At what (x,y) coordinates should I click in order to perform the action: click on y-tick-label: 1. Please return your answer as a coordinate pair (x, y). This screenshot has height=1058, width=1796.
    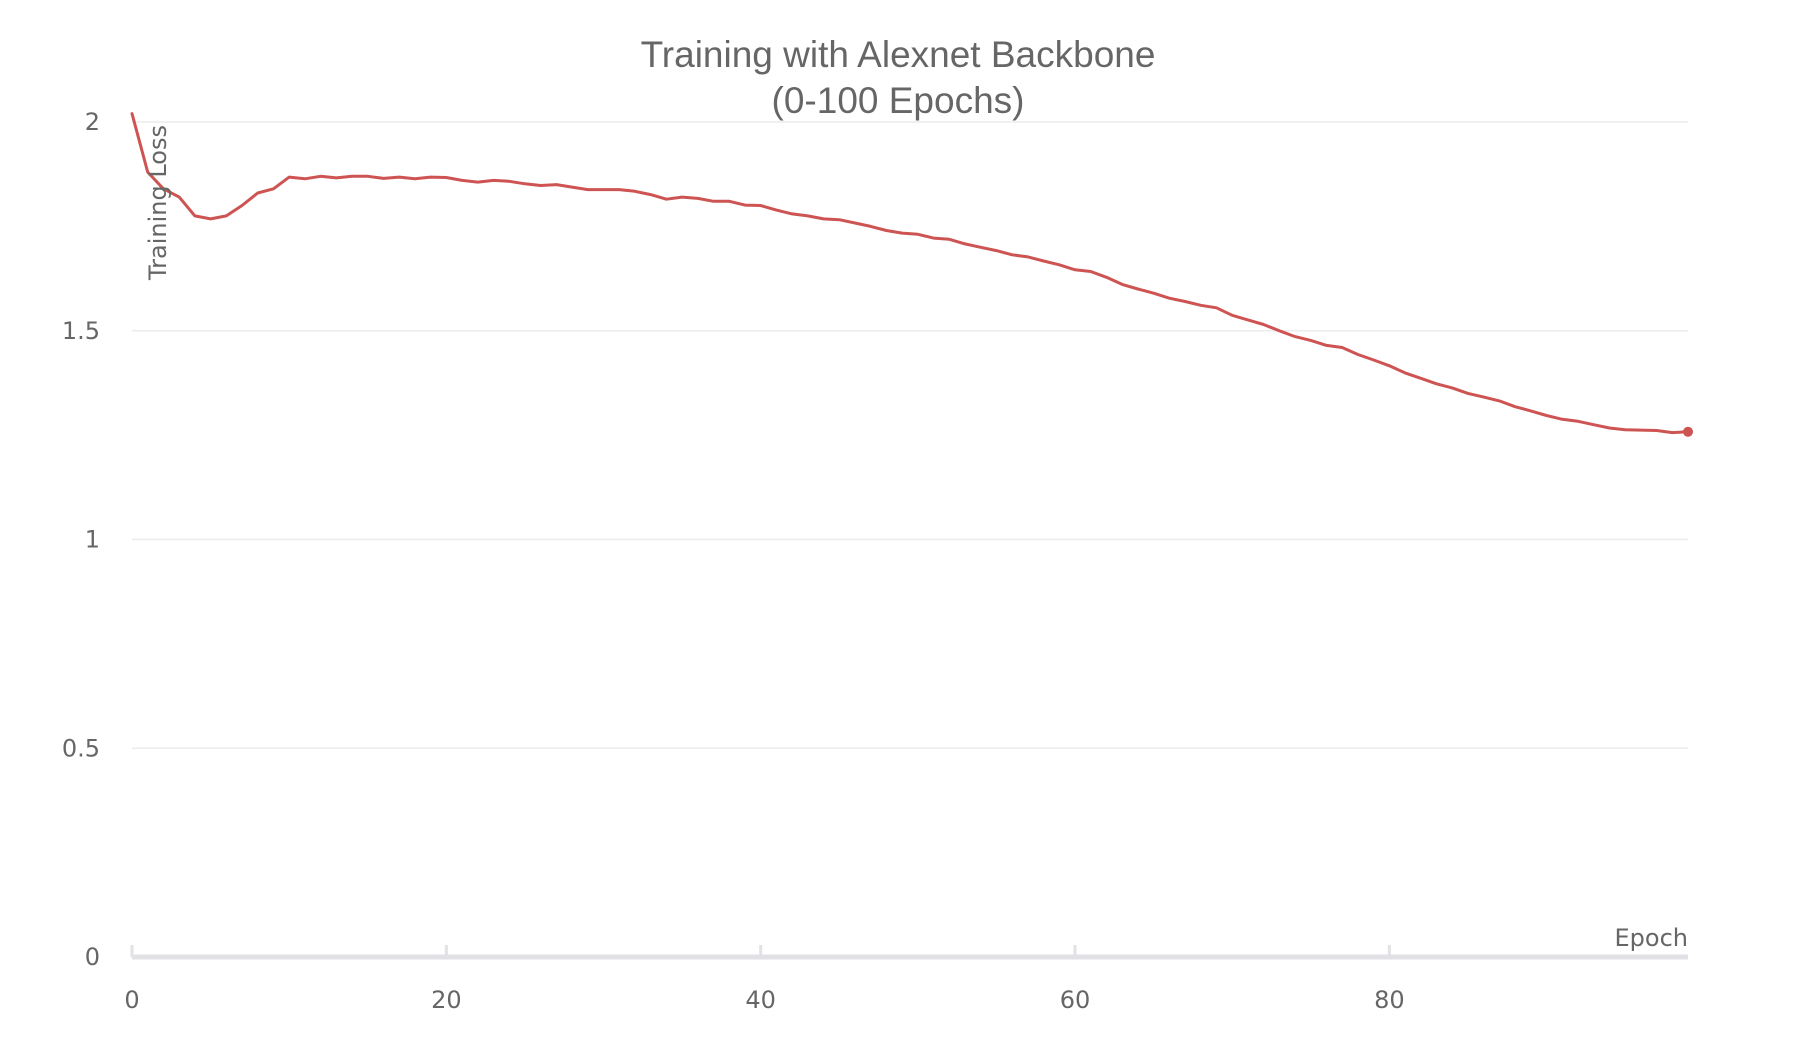
    Looking at the image, I should click on (92, 540).